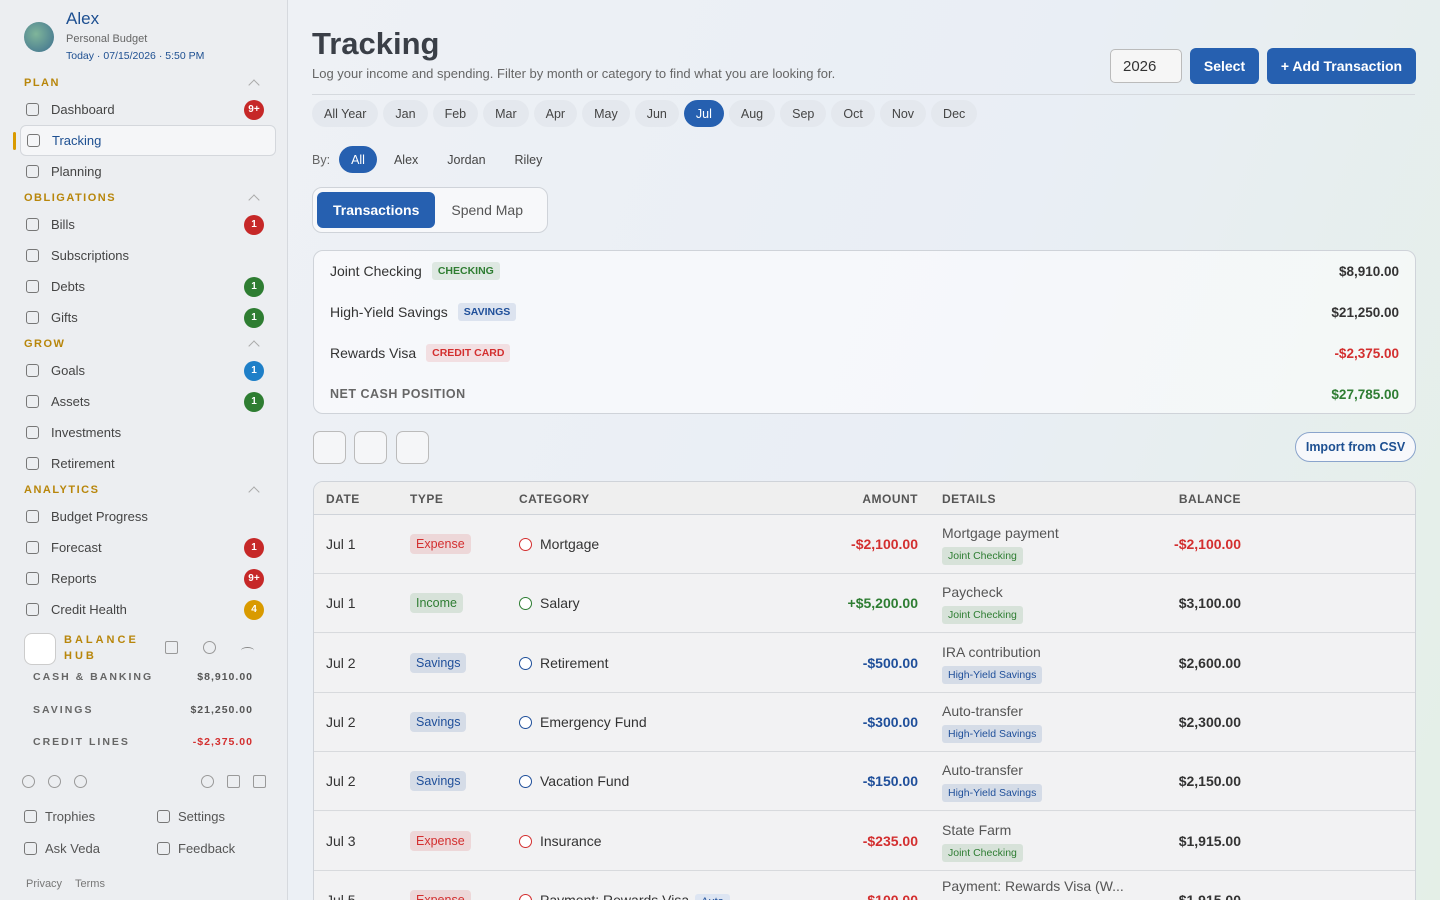 This screenshot has height=900, width=1440. Describe the element at coordinates (1146, 66) in the screenshot. I see `year-select: 2026` at that location.